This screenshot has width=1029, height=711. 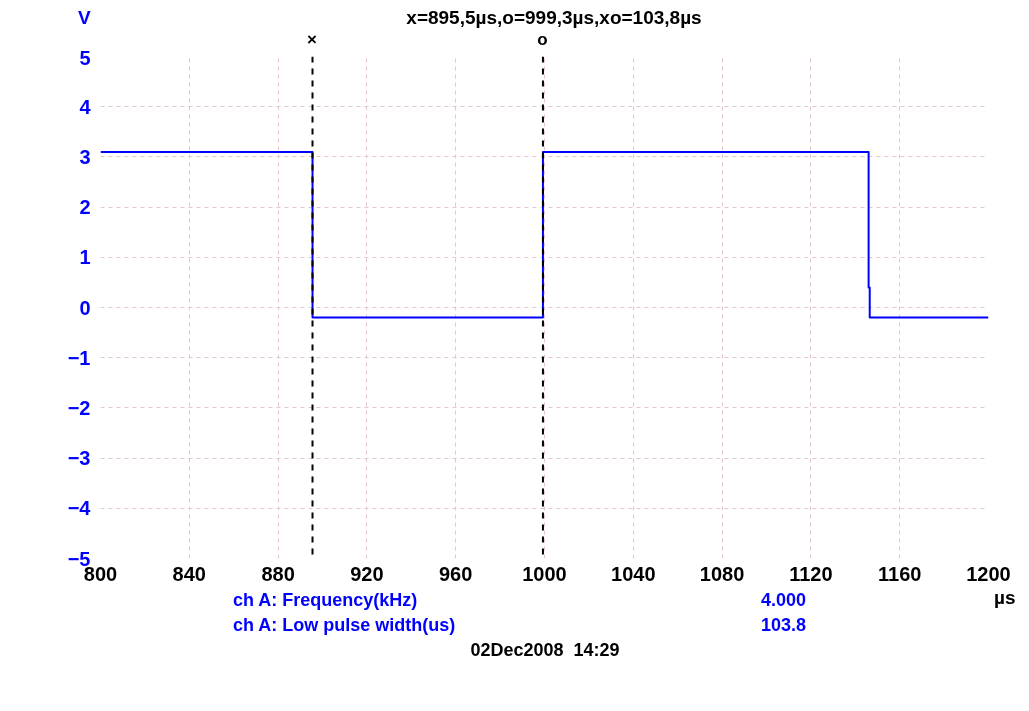 What do you see at coordinates (344, 625) in the screenshot?
I see `text: ch A: Low pulse width(us)` at bounding box center [344, 625].